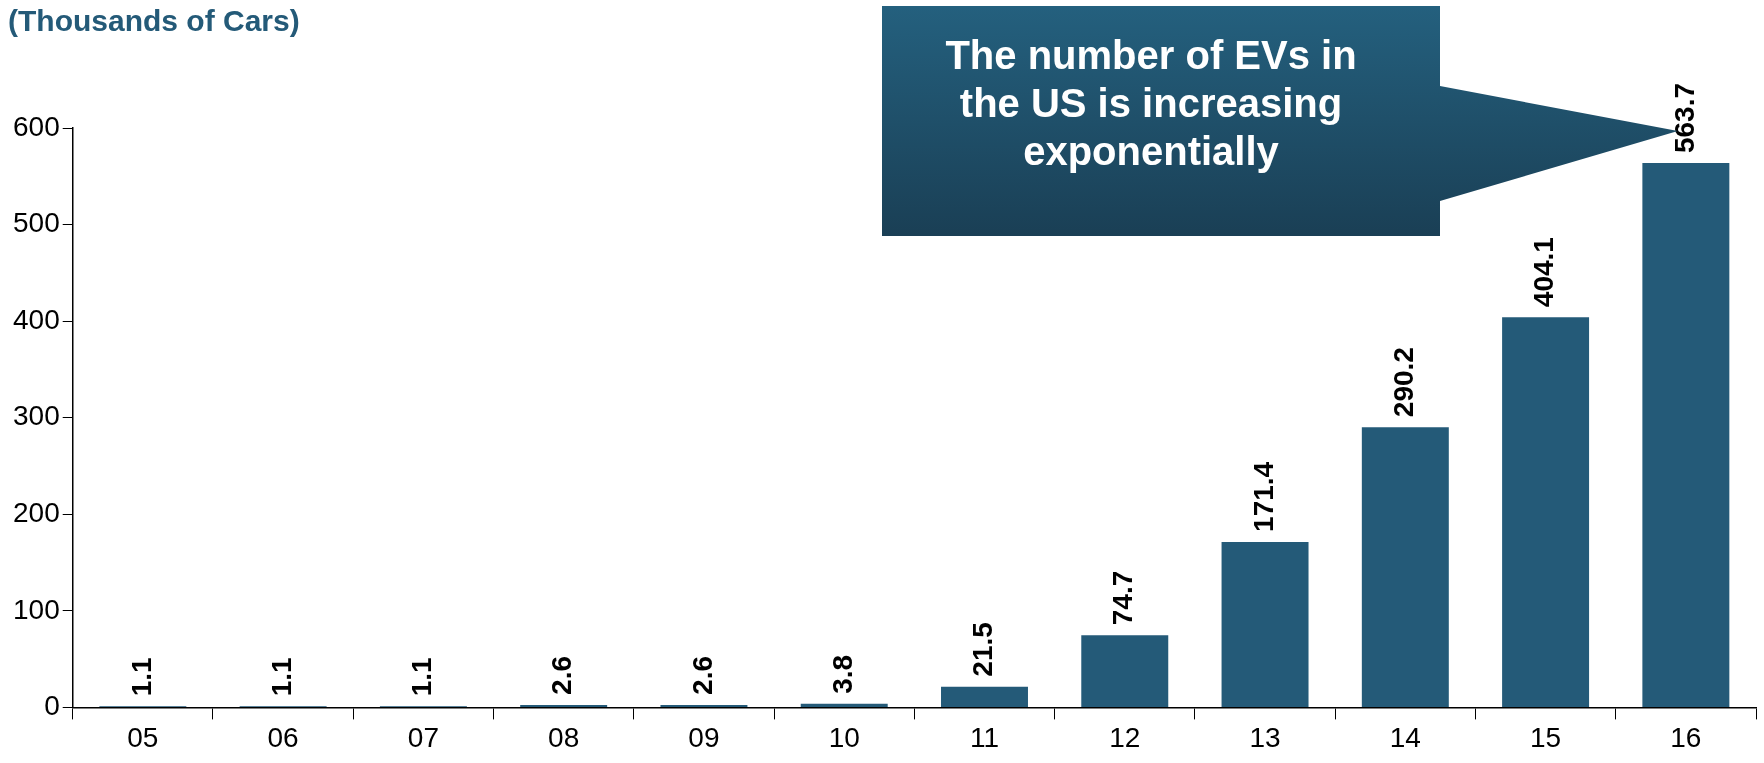  Describe the element at coordinates (1263, 496) in the screenshot. I see `data-label: 171.4` at that location.